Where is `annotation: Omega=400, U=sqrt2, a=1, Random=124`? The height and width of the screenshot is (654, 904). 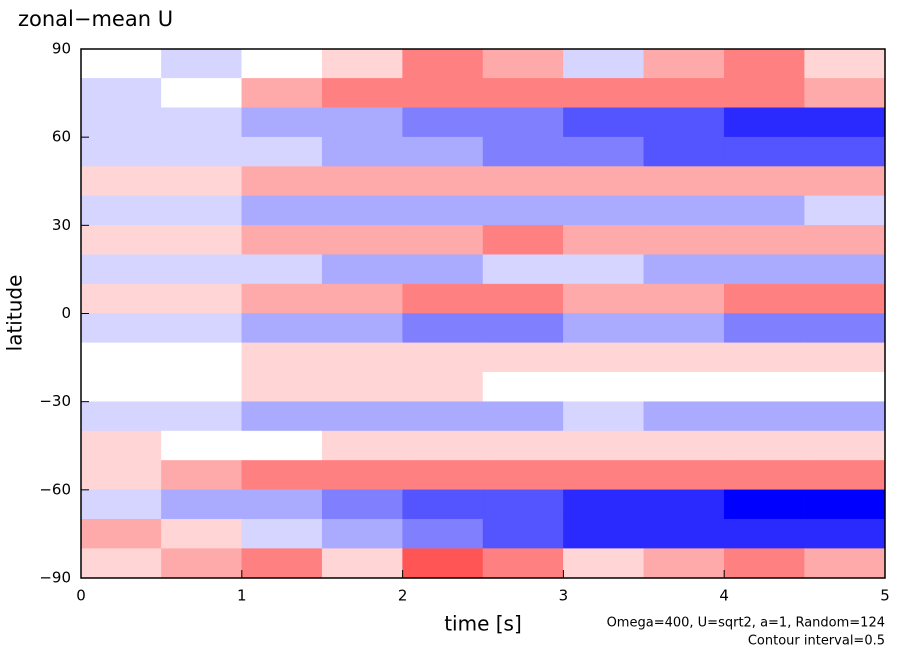
annotation: Omega=400, U=sqrt2, a=1, Random=124 is located at coordinates (746, 623).